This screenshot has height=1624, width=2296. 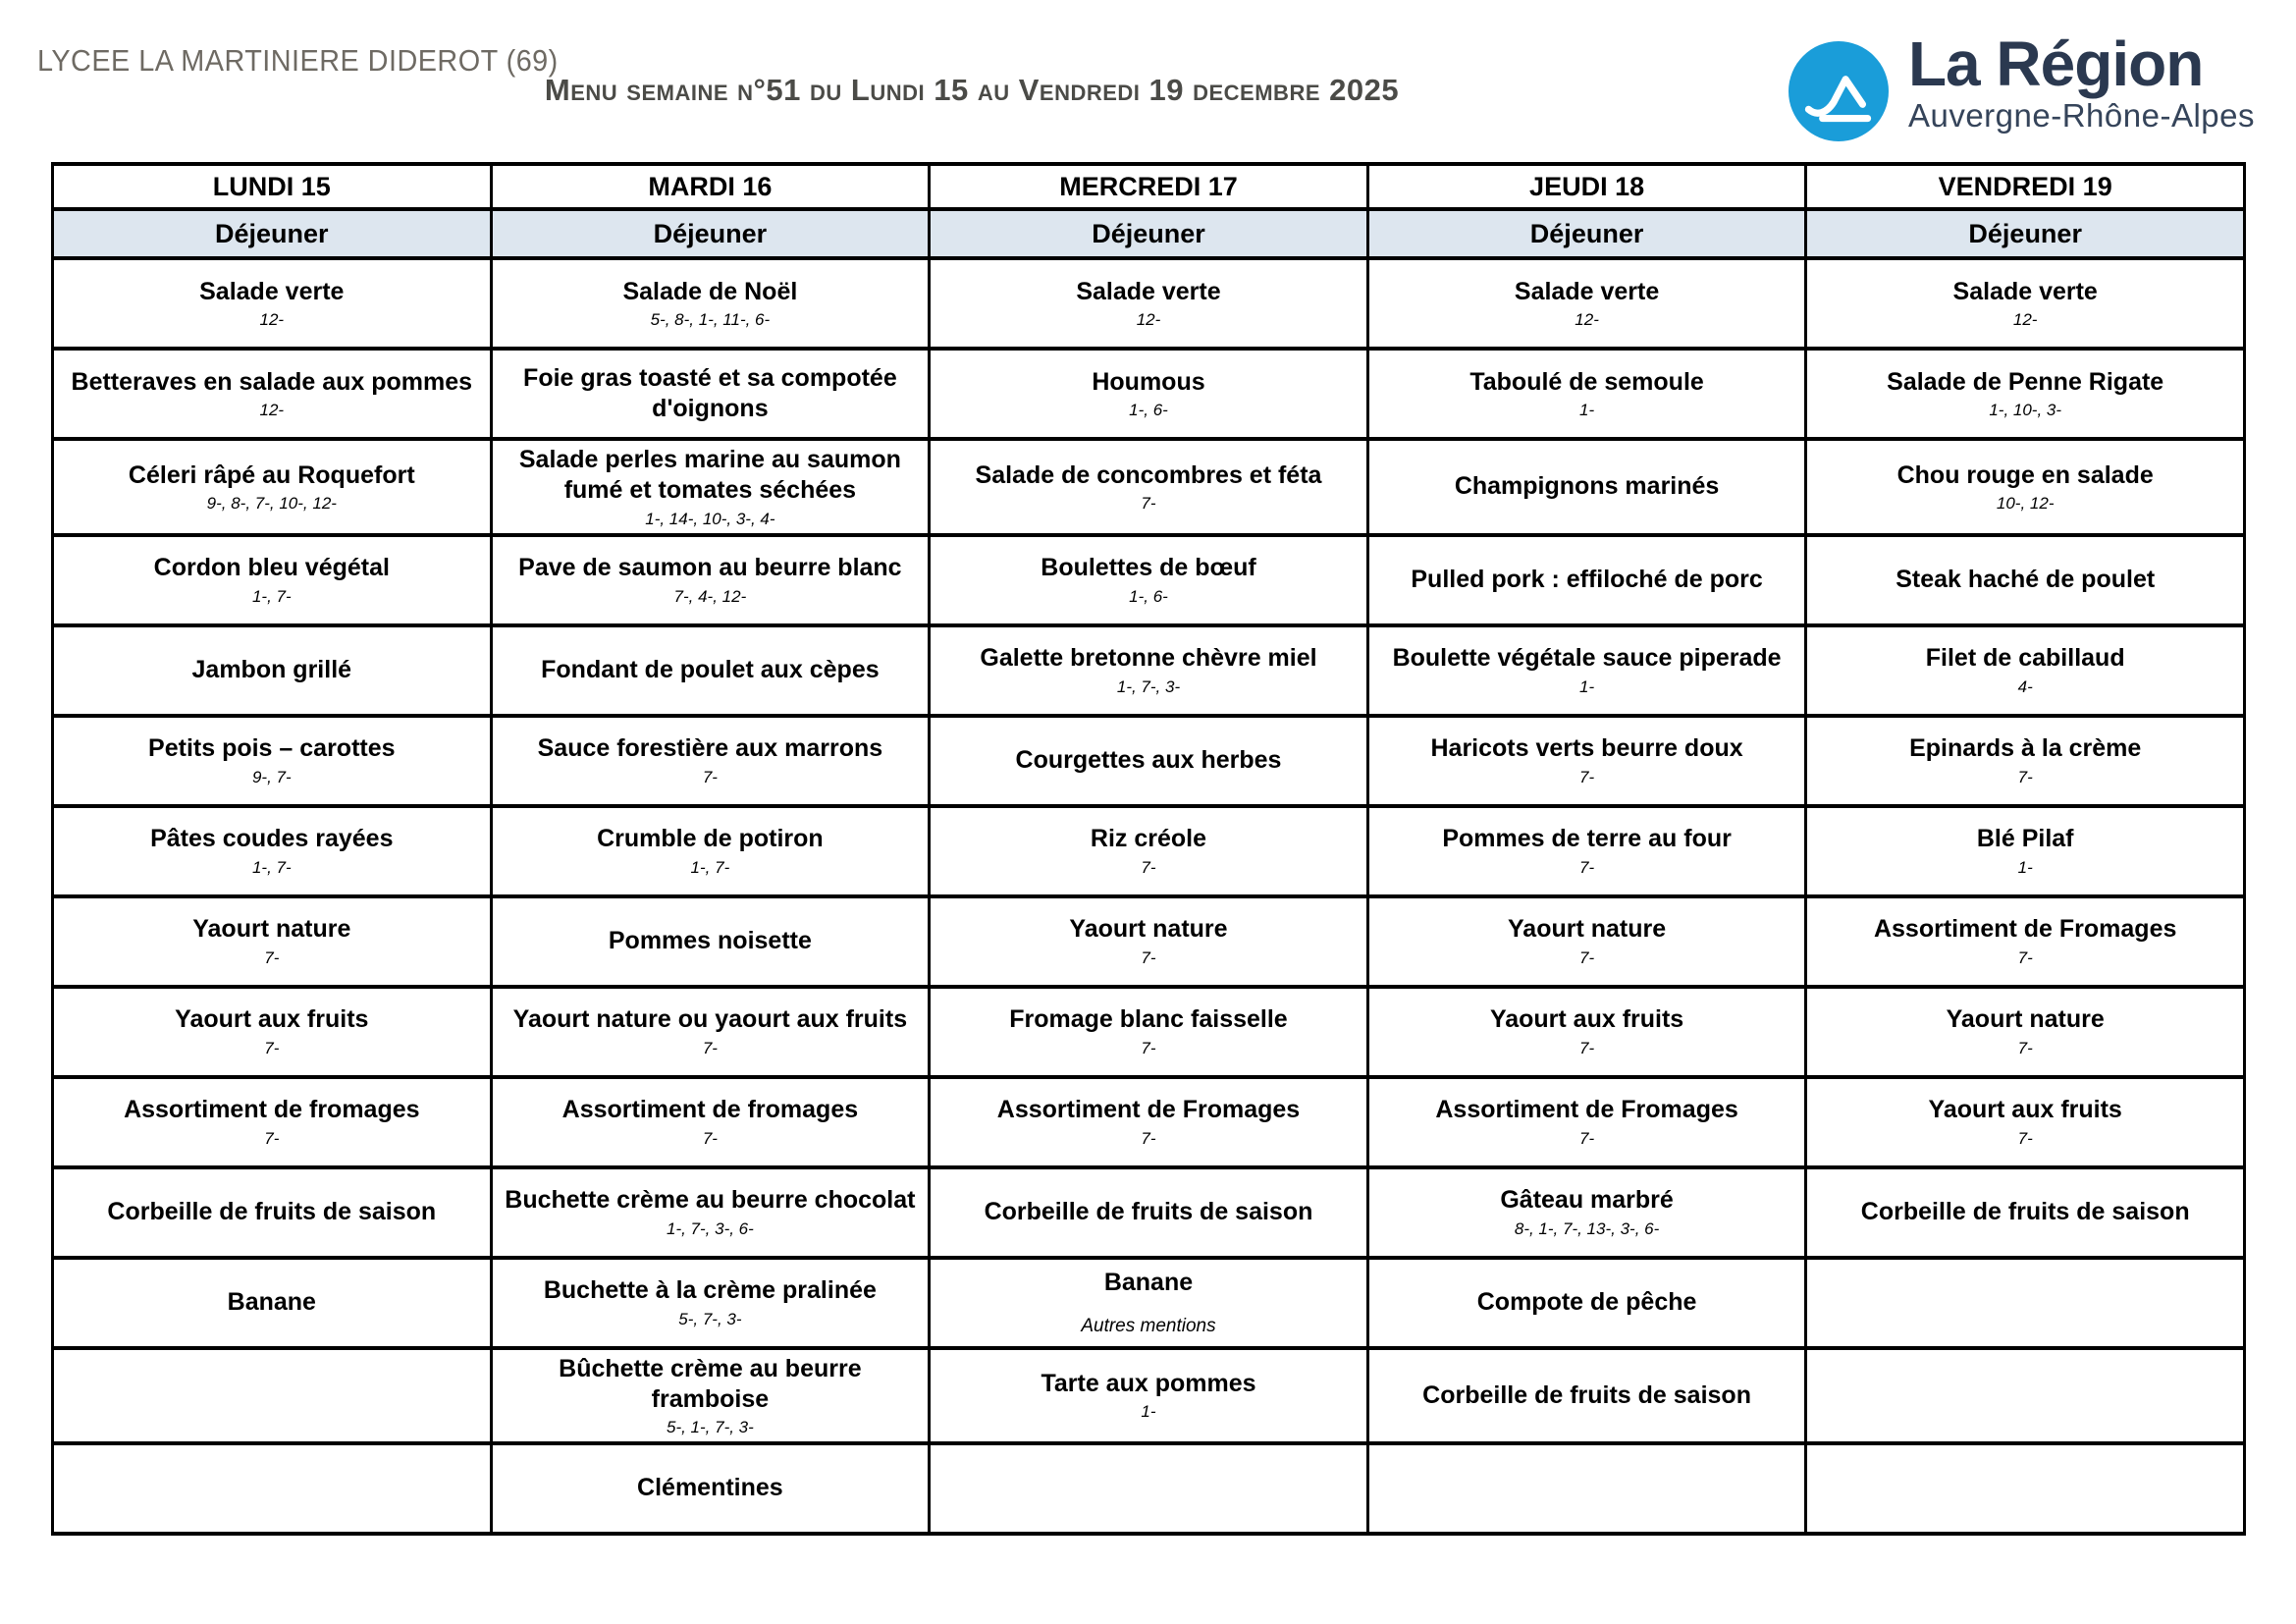 I want to click on dish-name: Pave de saumon au beurre blanc, so click(x=710, y=568).